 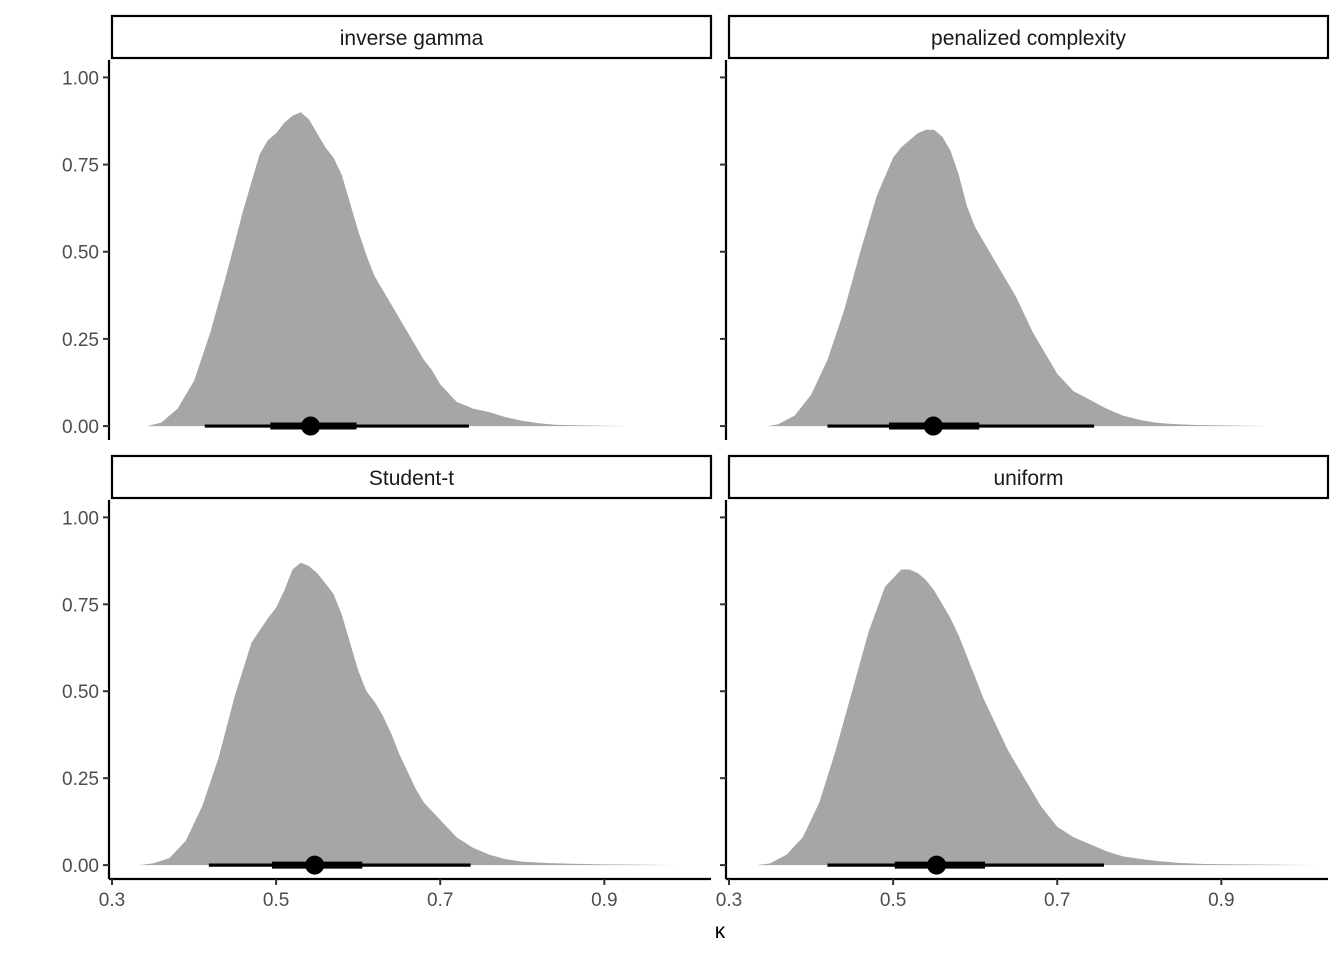 I want to click on facet-strip-label: inverse gamma, so click(x=412, y=38).